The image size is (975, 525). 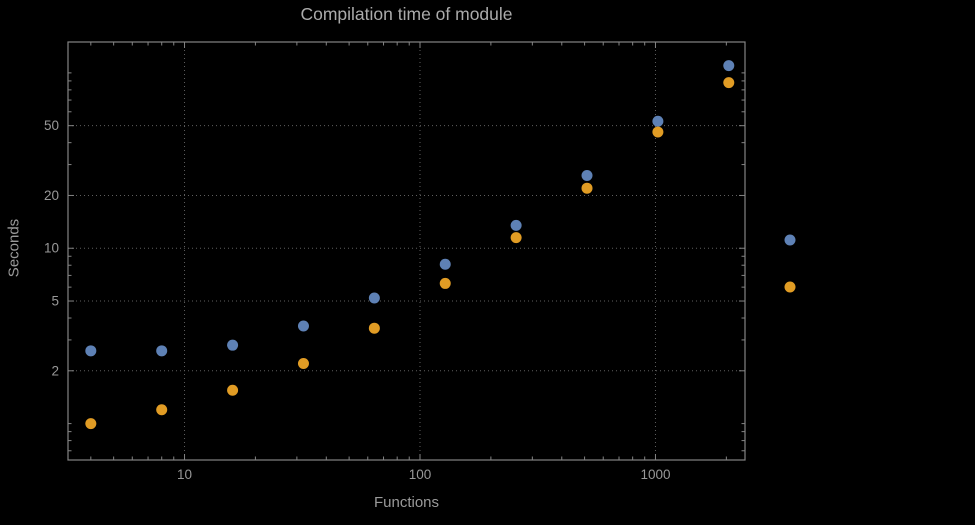 What do you see at coordinates (655, 474) in the screenshot?
I see `x-tick-label: 1000` at bounding box center [655, 474].